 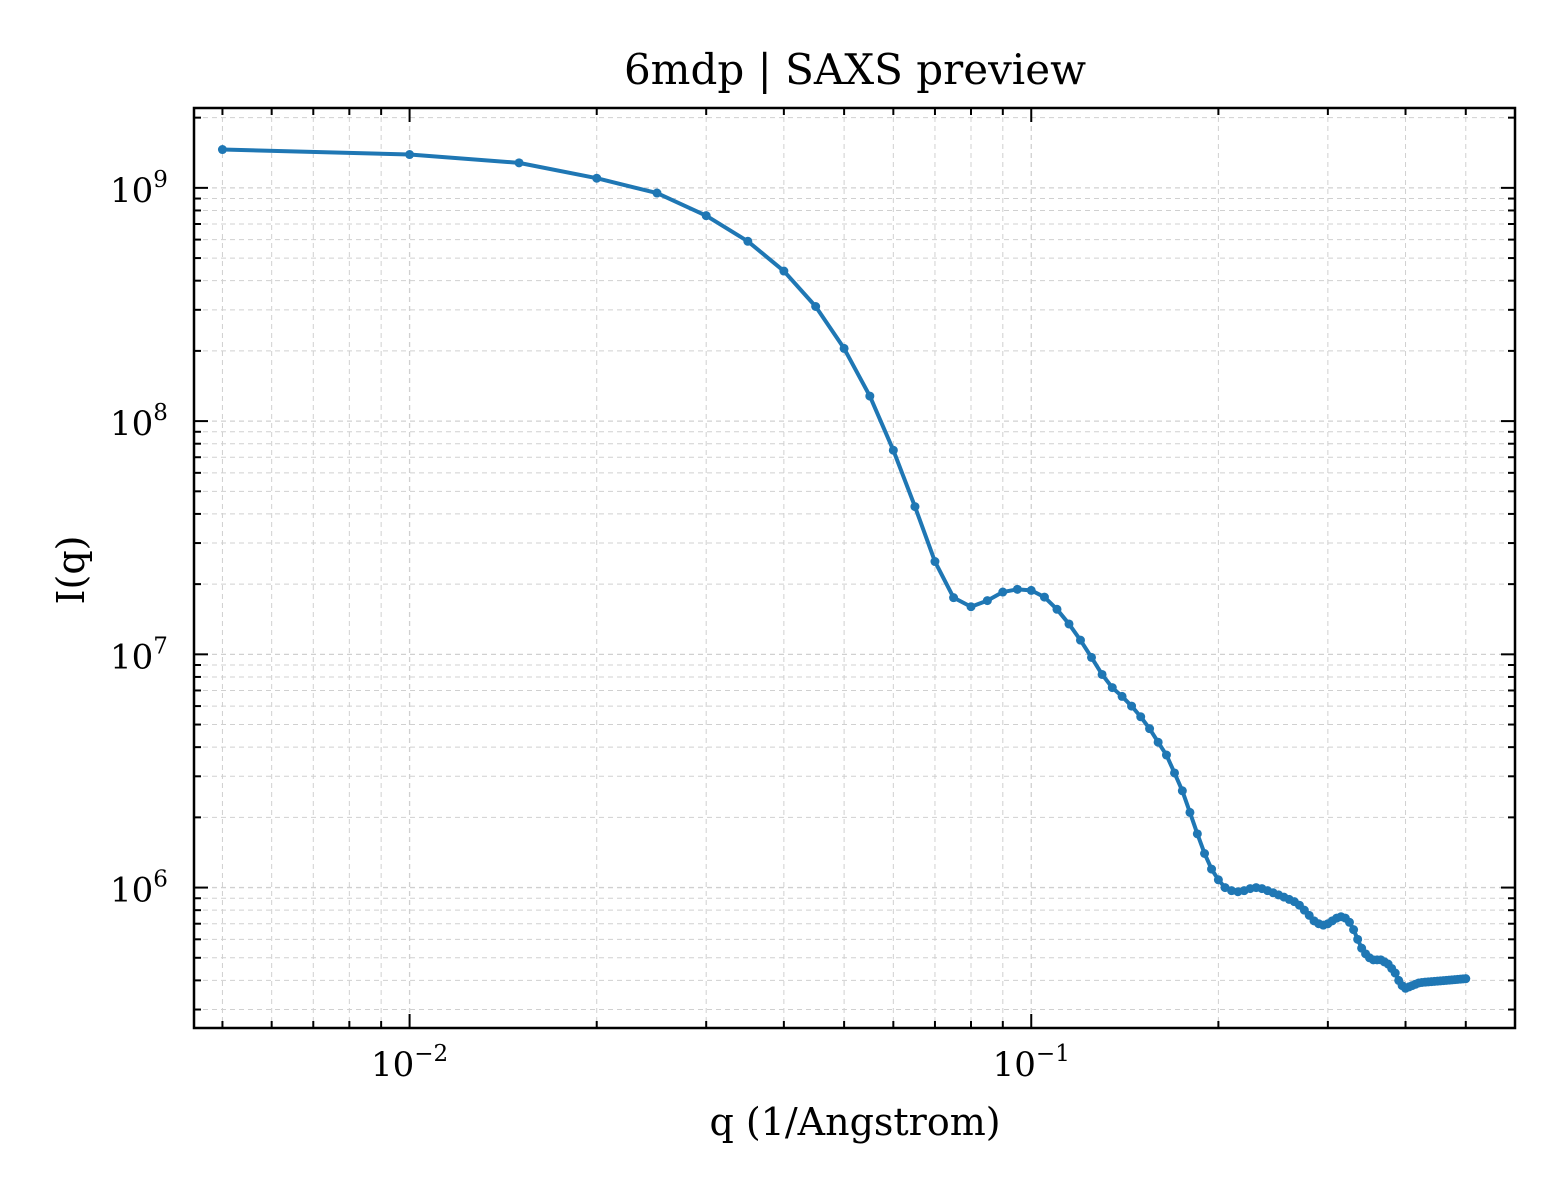 I want to click on x-axis-label: q (1/Angstrom), so click(x=854, y=1122).